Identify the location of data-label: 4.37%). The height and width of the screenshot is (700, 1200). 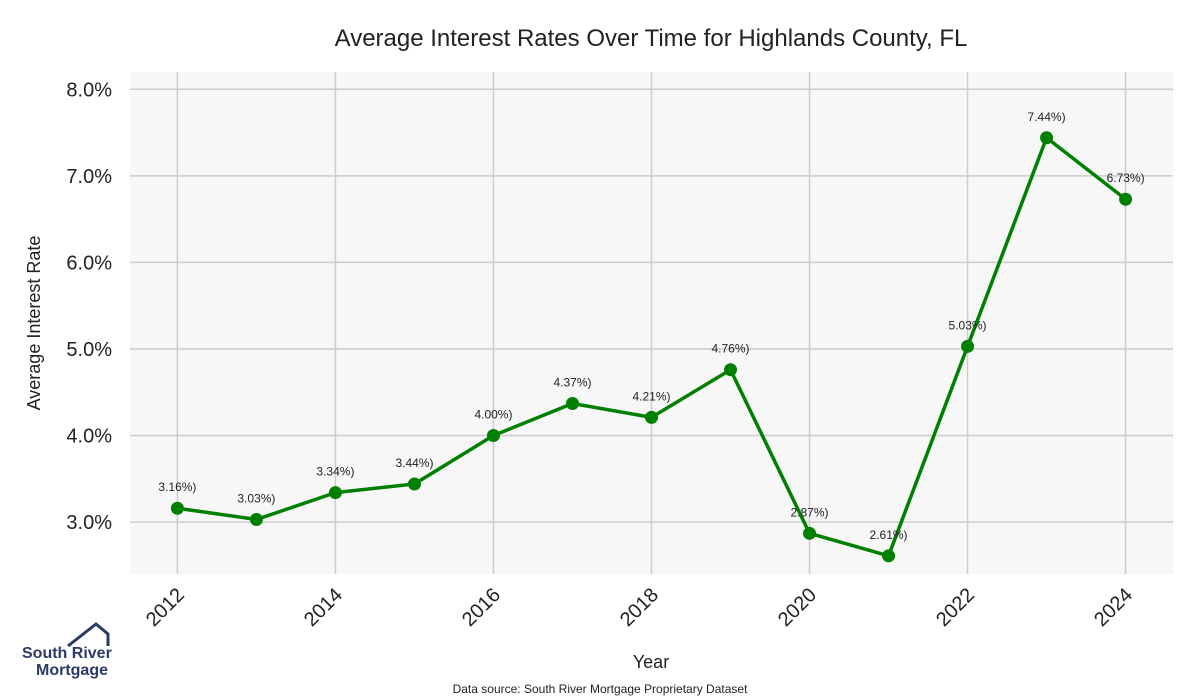
(572, 382).